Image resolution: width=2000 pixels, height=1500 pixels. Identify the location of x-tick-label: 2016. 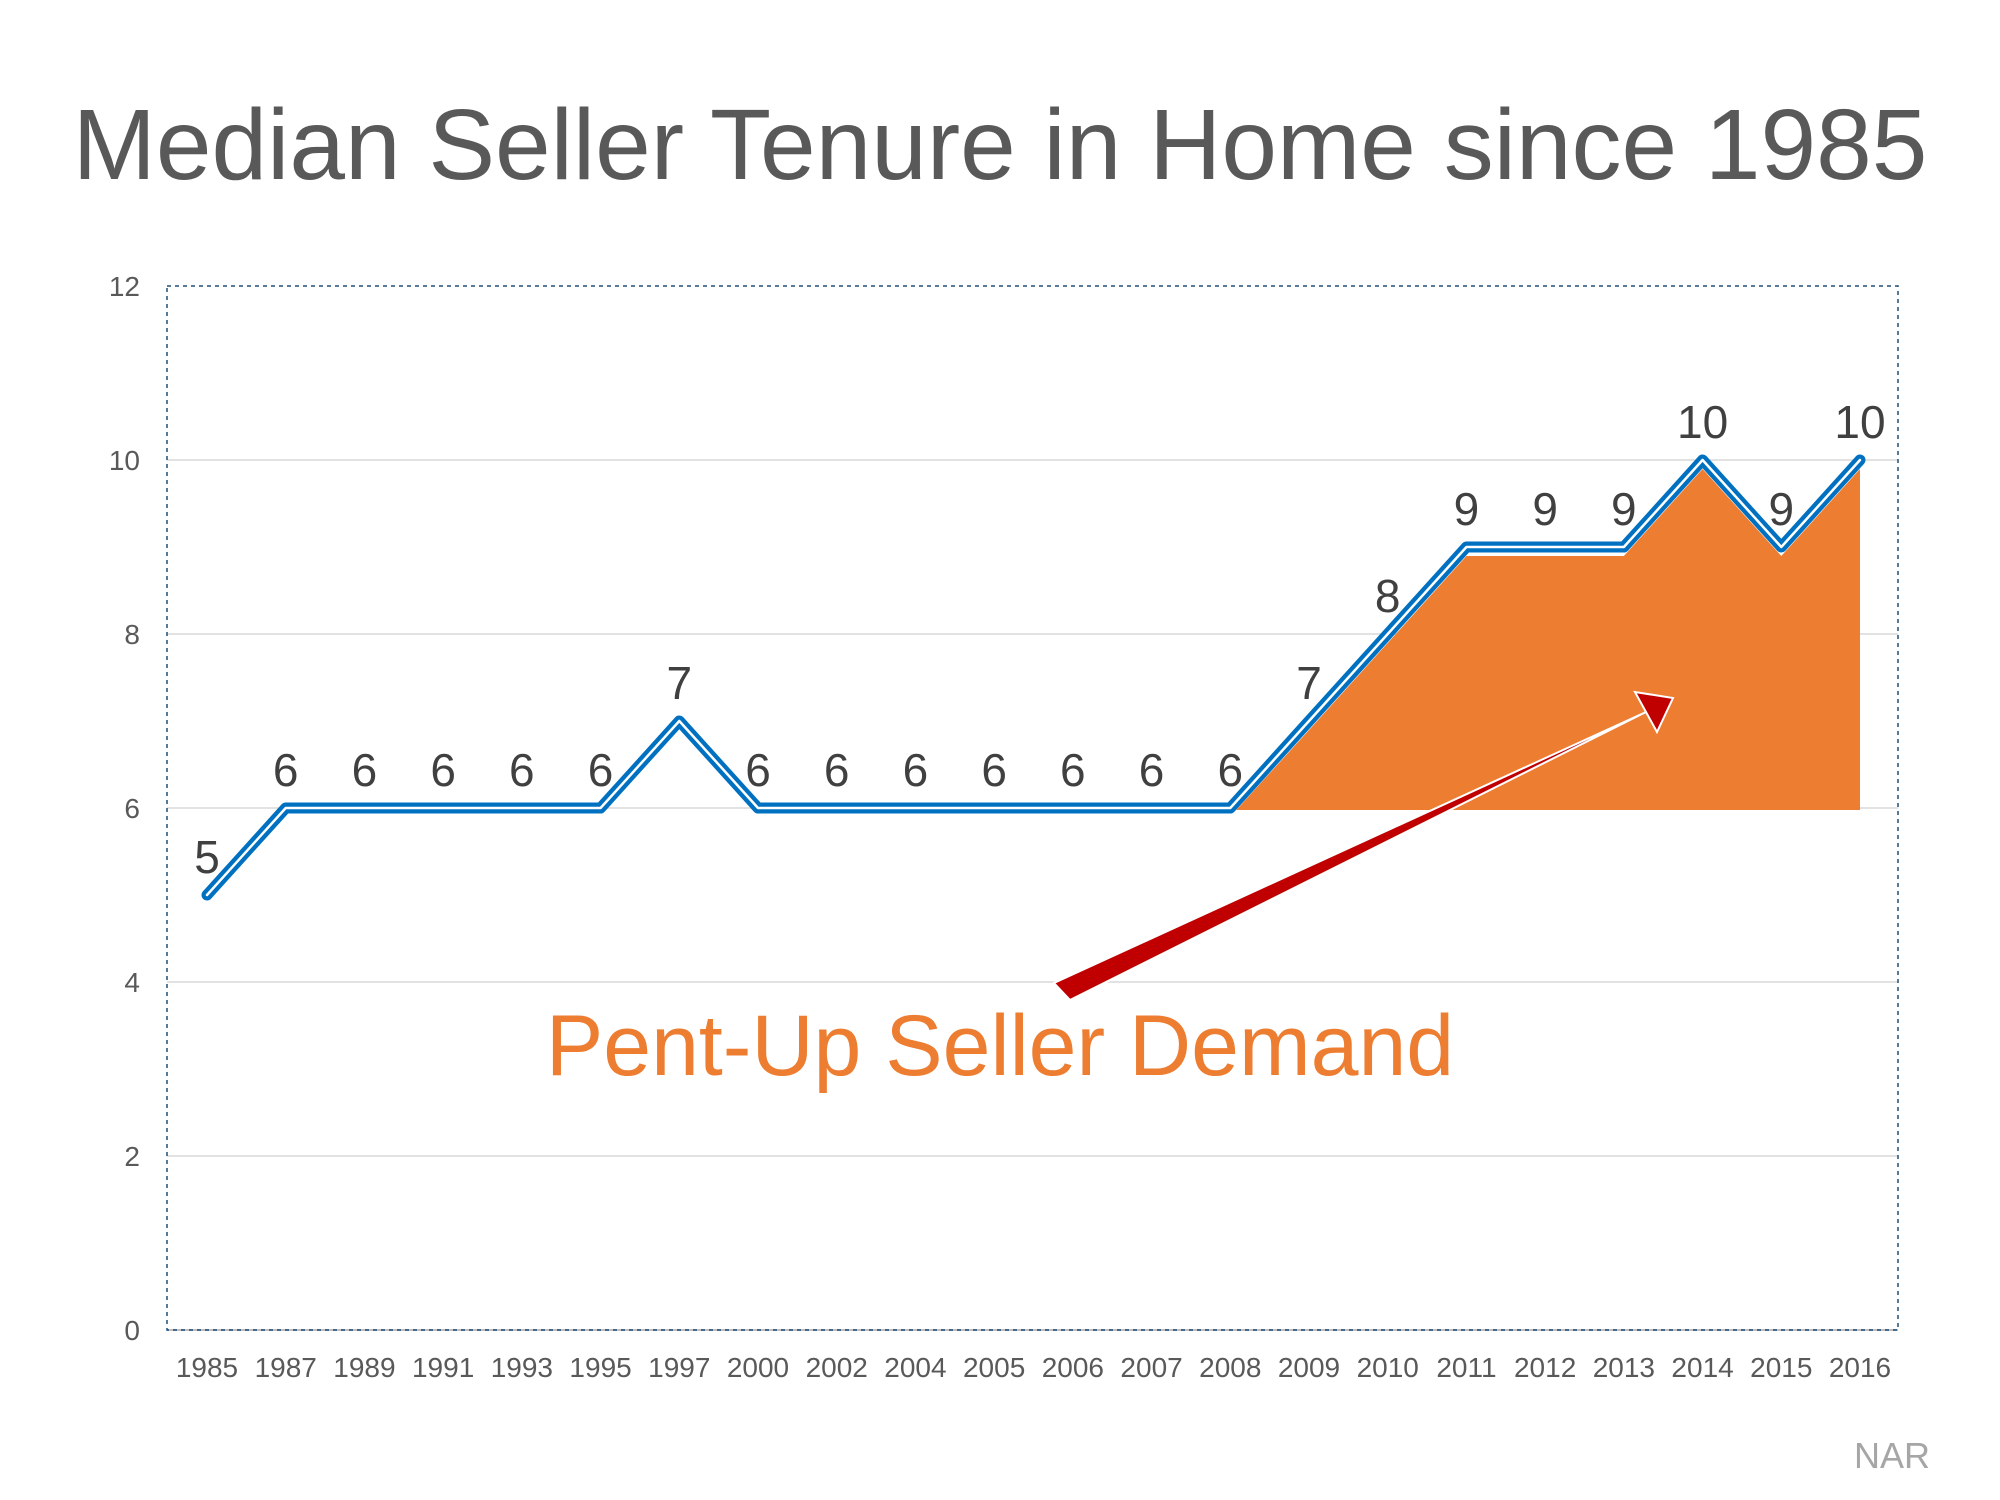
(1860, 1367).